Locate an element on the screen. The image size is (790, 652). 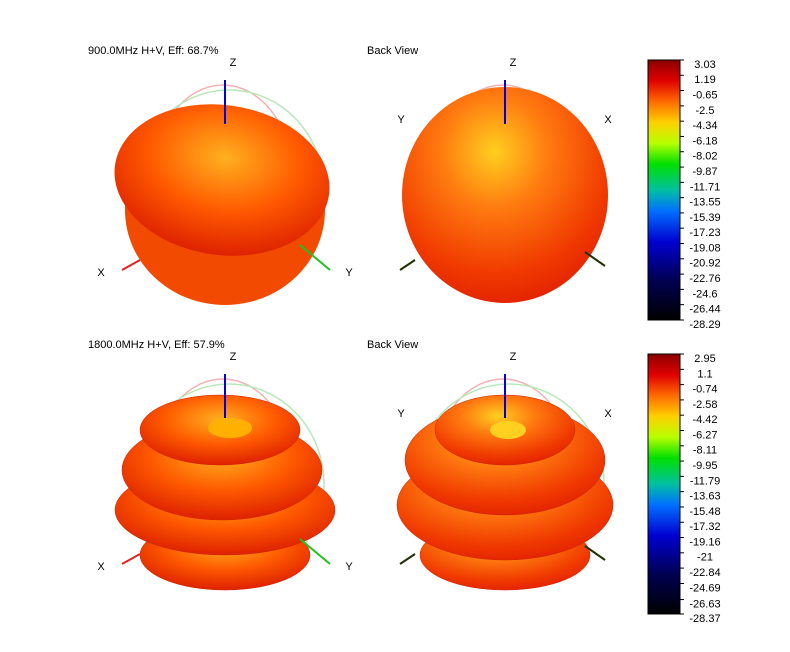
colorbar-tick-label: -8.11 is located at coordinates (705, 451).